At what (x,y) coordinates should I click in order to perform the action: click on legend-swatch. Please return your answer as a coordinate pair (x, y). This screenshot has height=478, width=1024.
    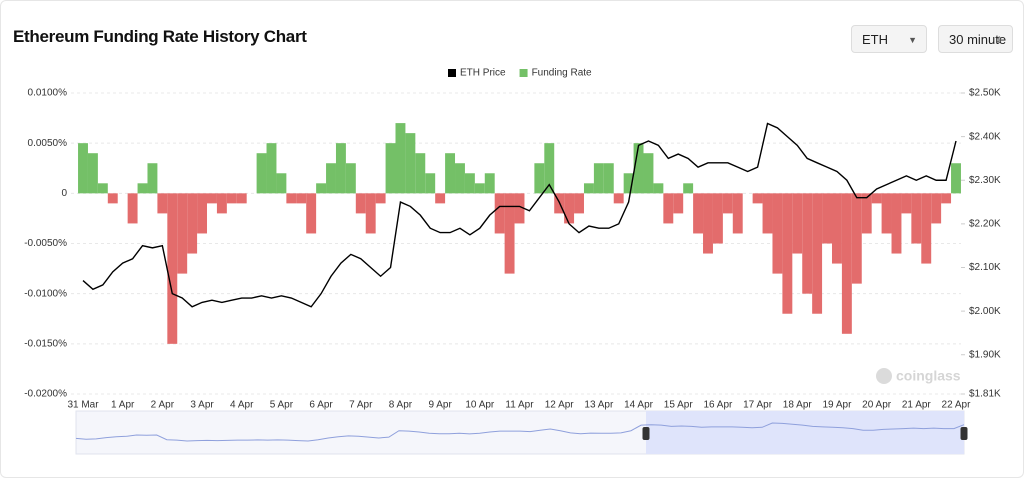
    Looking at the image, I should click on (523, 73).